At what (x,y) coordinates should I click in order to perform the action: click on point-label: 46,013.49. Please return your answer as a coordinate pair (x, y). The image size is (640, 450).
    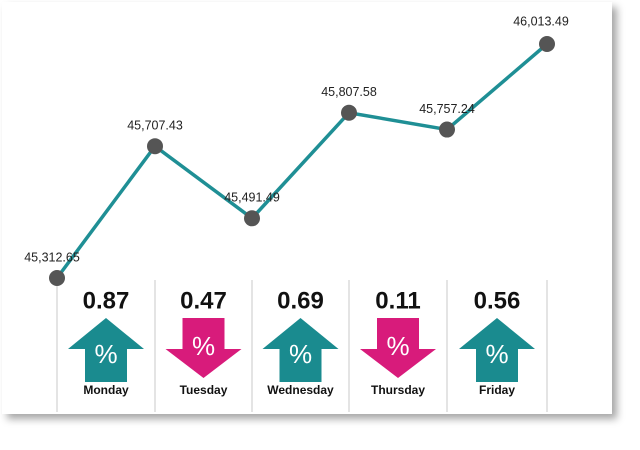
    Looking at the image, I should click on (541, 21).